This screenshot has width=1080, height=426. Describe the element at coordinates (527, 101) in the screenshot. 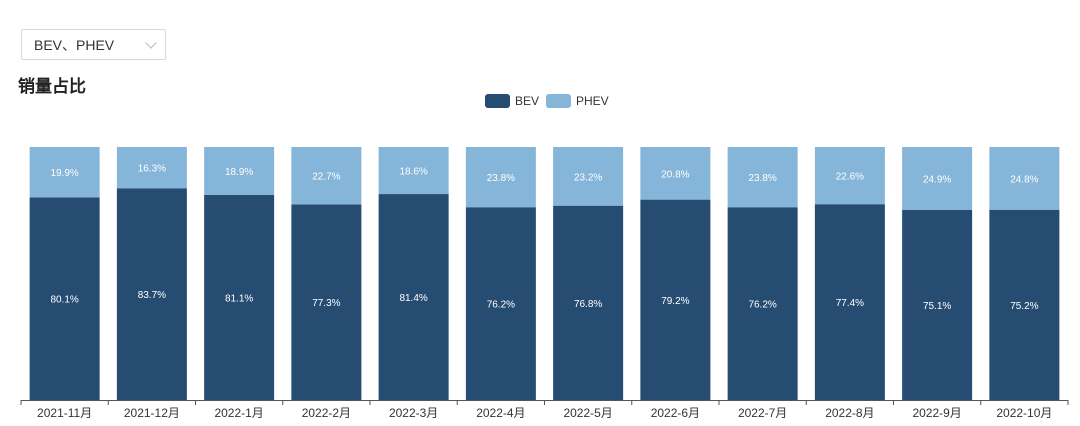

I see `legend-label-bev: BEV` at that location.